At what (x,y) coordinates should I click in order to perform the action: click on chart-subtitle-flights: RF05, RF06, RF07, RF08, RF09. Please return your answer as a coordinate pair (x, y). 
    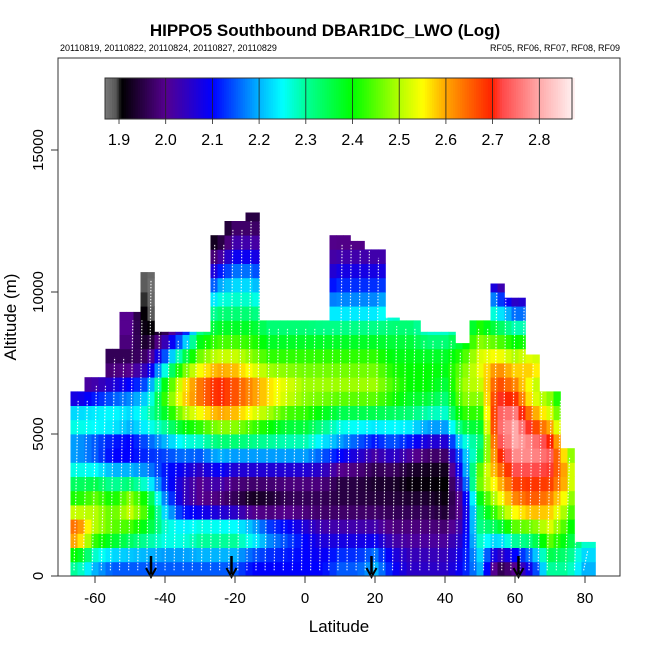
    Looking at the image, I should click on (555, 48).